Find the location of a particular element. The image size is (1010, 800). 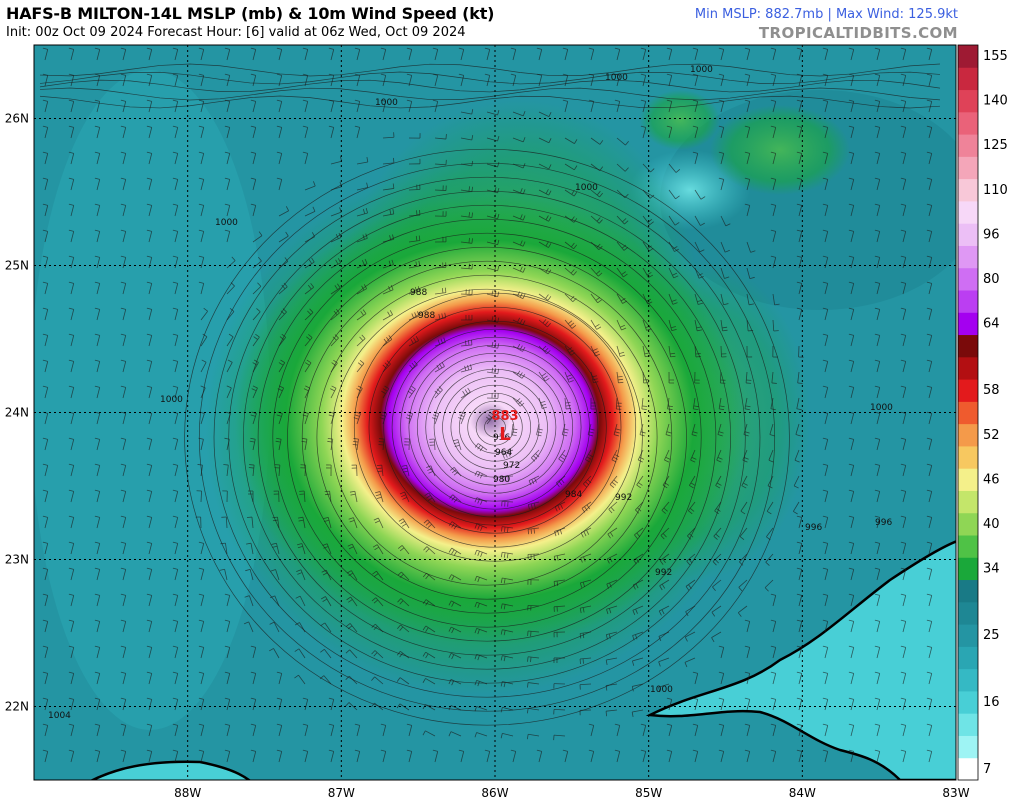

isobar is located at coordinates (487, 437).